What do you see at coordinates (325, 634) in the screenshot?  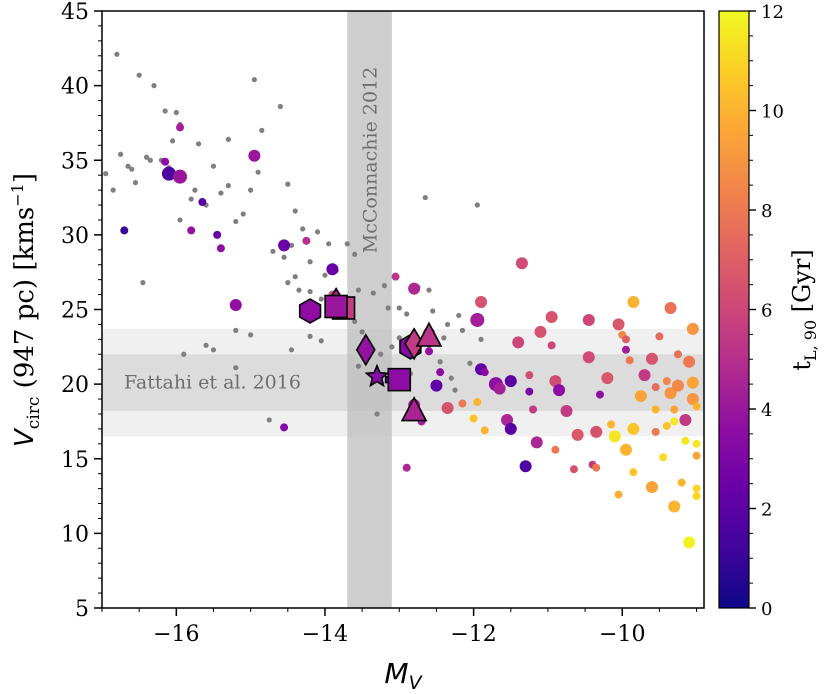 I see `x-tick-label: −14` at bounding box center [325, 634].